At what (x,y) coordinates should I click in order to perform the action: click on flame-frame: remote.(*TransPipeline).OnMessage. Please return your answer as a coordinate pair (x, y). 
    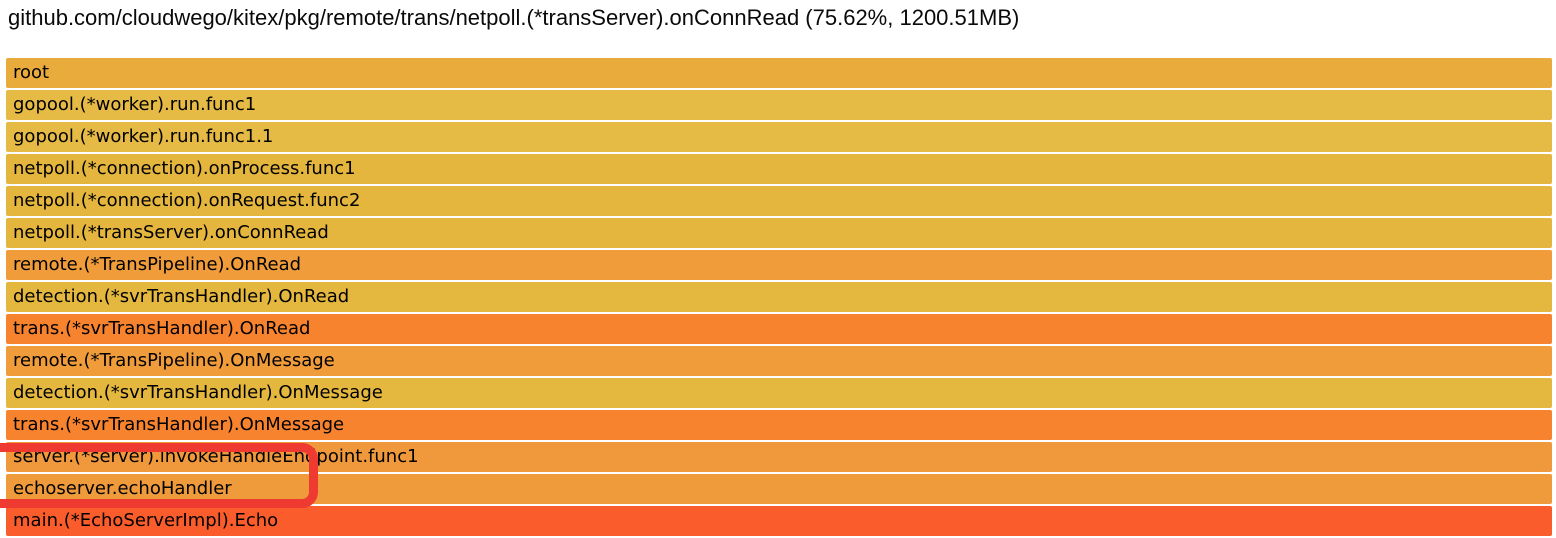
    Looking at the image, I should click on (779, 361).